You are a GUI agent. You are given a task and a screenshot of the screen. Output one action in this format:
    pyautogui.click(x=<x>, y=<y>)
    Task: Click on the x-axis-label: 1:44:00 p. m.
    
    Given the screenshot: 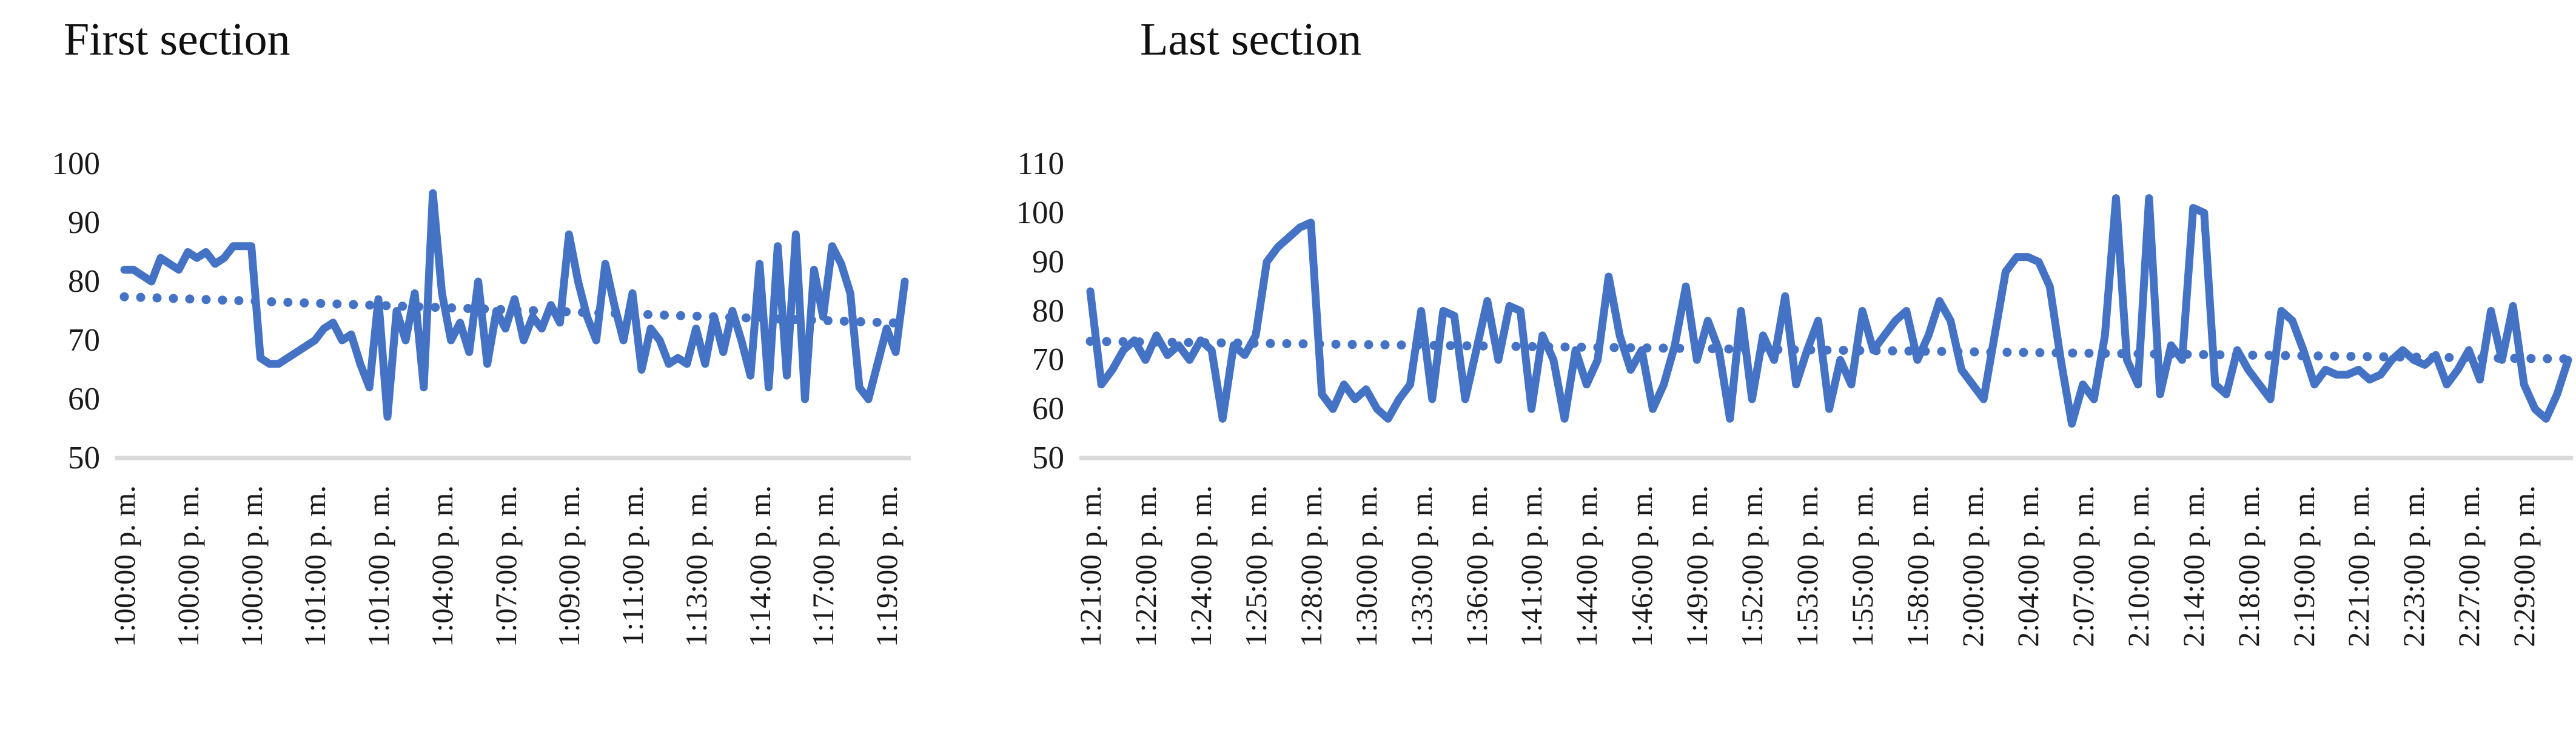 What is the action you would take?
    pyautogui.click(x=1586, y=566)
    